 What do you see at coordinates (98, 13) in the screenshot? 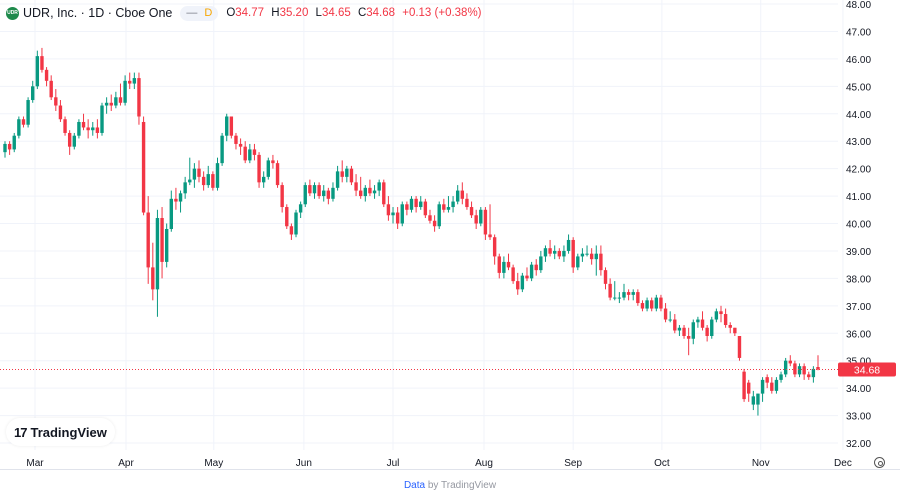
I see `symbol-title: UDR, Inc. · 1D · Cboe One` at bounding box center [98, 13].